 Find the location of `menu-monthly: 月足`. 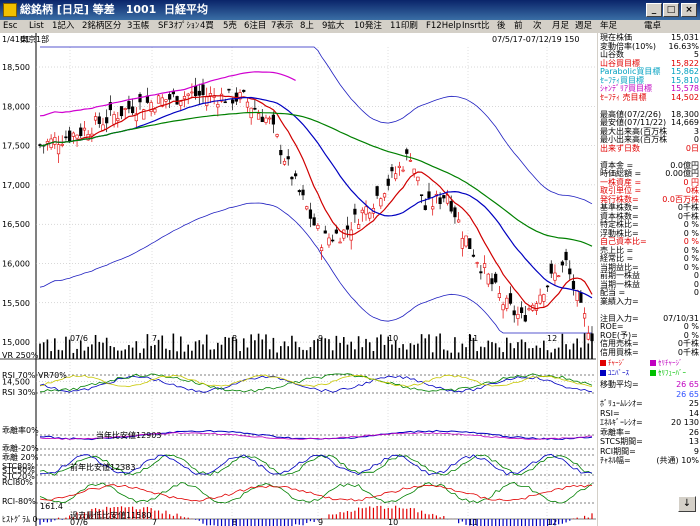

menu-monthly: 月足 is located at coordinates (561, 26).